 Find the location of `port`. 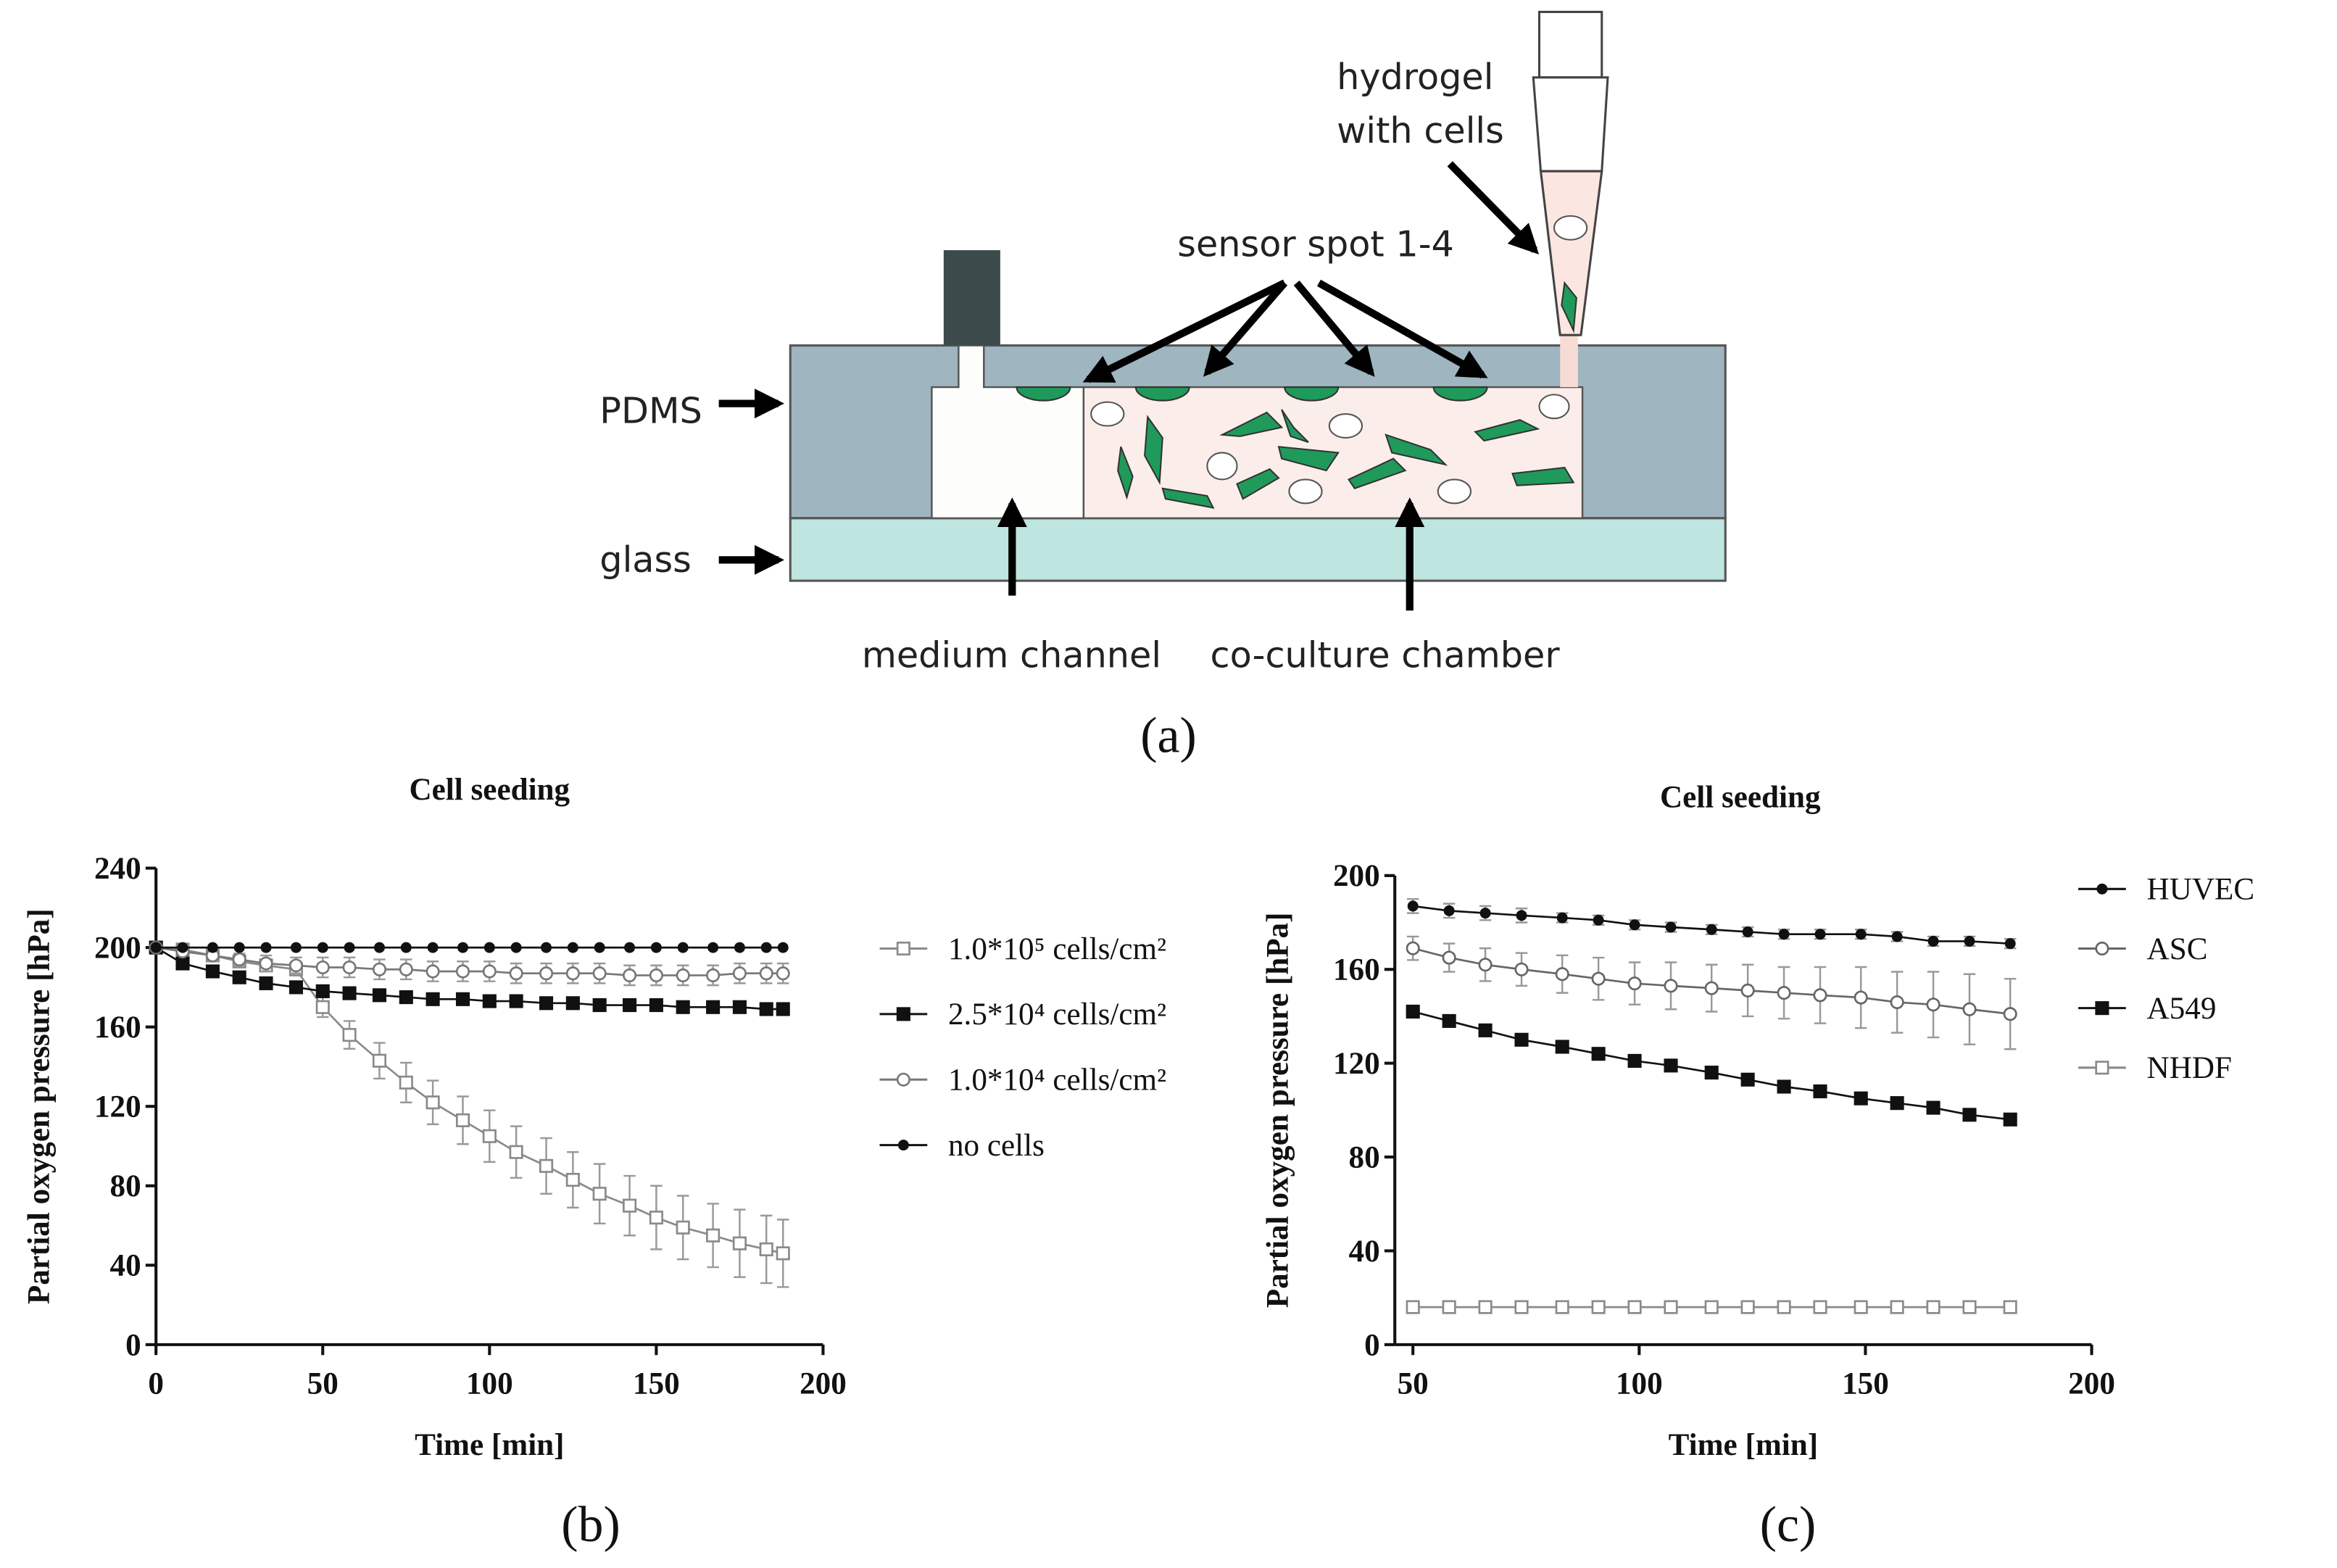

port is located at coordinates (971, 298).